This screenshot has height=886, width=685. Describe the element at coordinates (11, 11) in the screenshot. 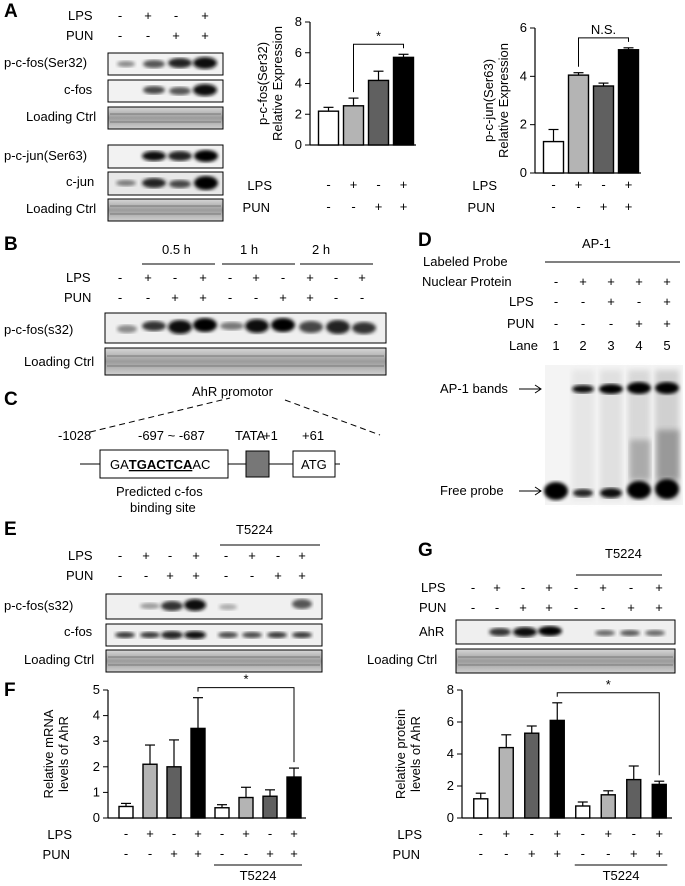

I see `panel-label-a: A` at that location.